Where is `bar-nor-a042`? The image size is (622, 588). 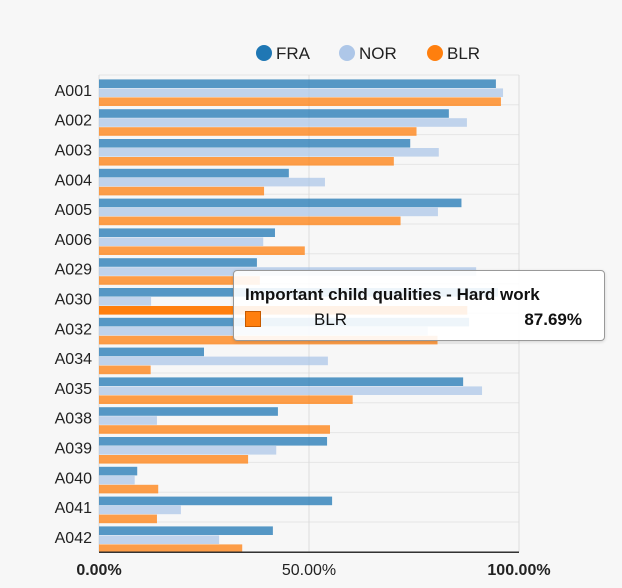
bar-nor-a042 is located at coordinates (159, 539).